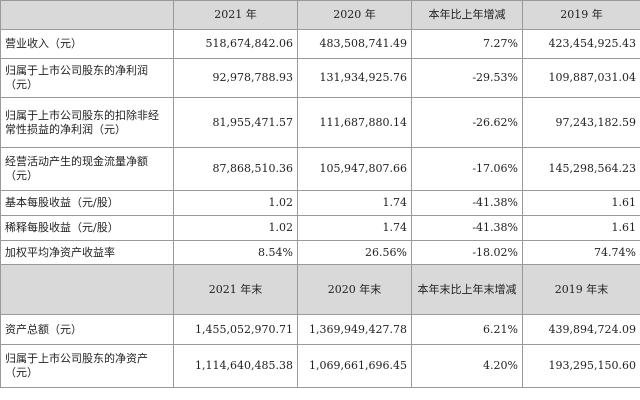 The height and width of the screenshot is (400, 640). Describe the element at coordinates (87, 44) in the screenshot. I see `row-label: 营业收入（元）` at that location.